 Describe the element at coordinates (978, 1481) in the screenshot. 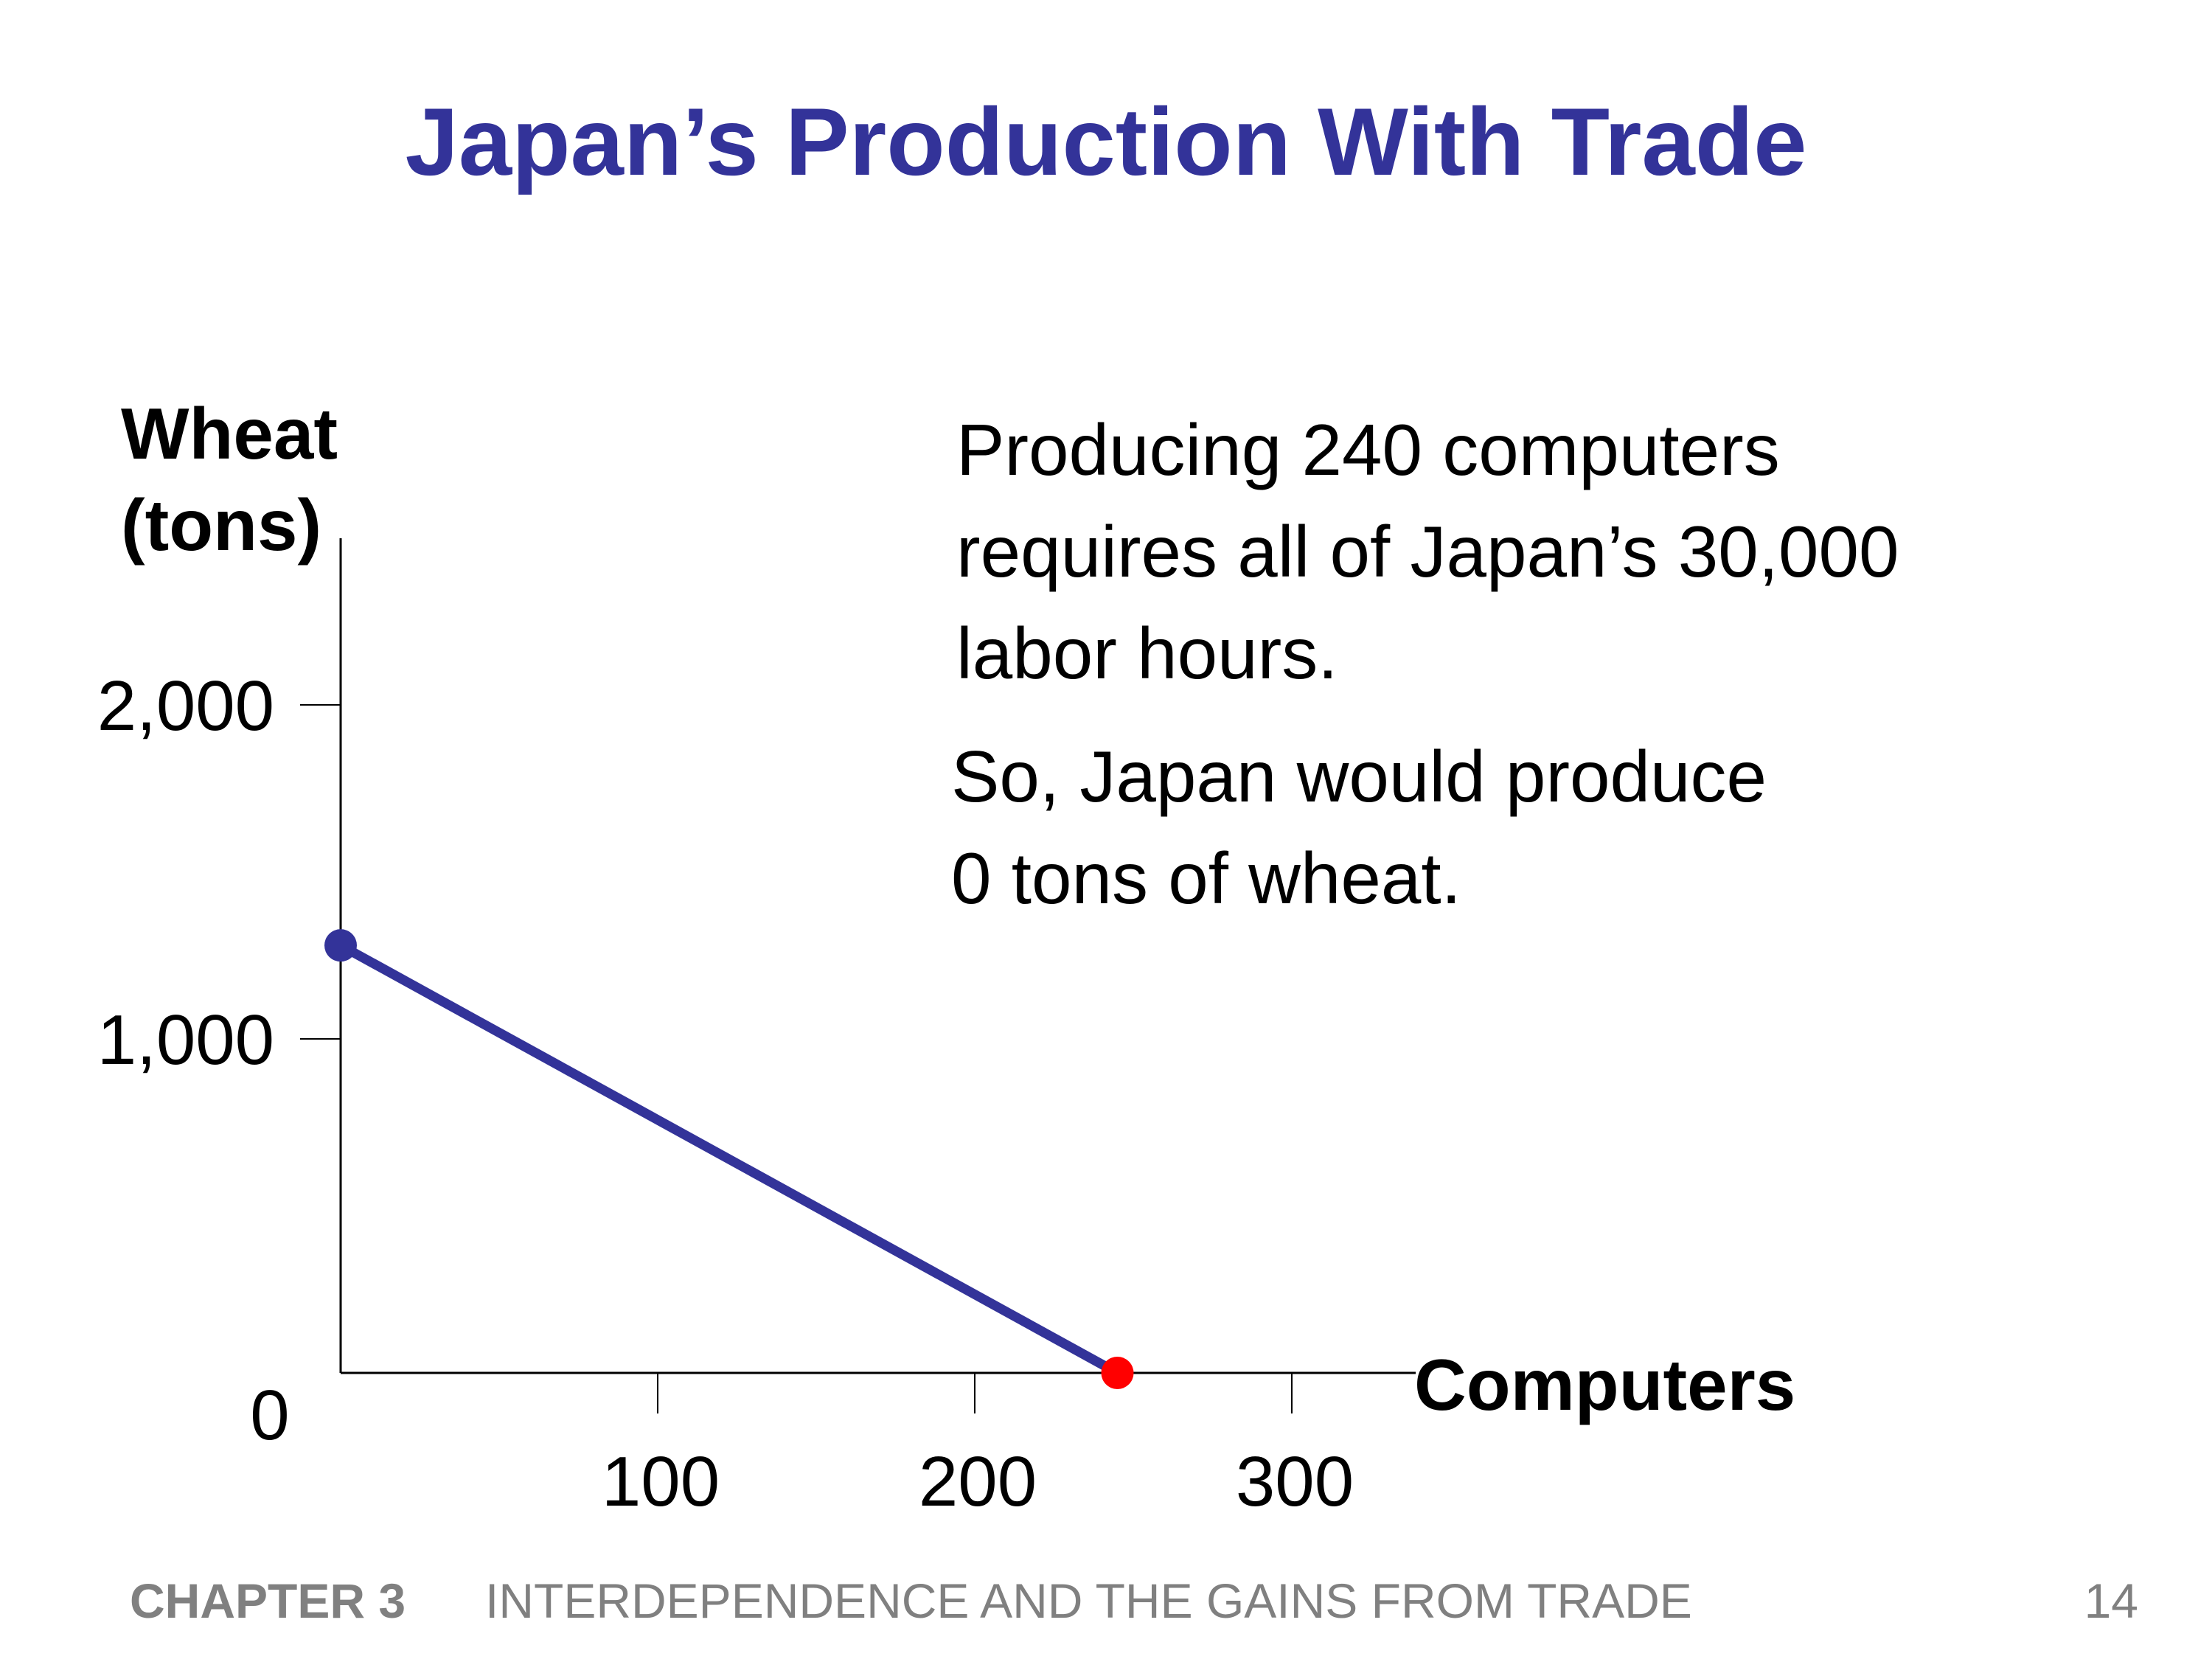

I see `x-tick-label: 200` at that location.